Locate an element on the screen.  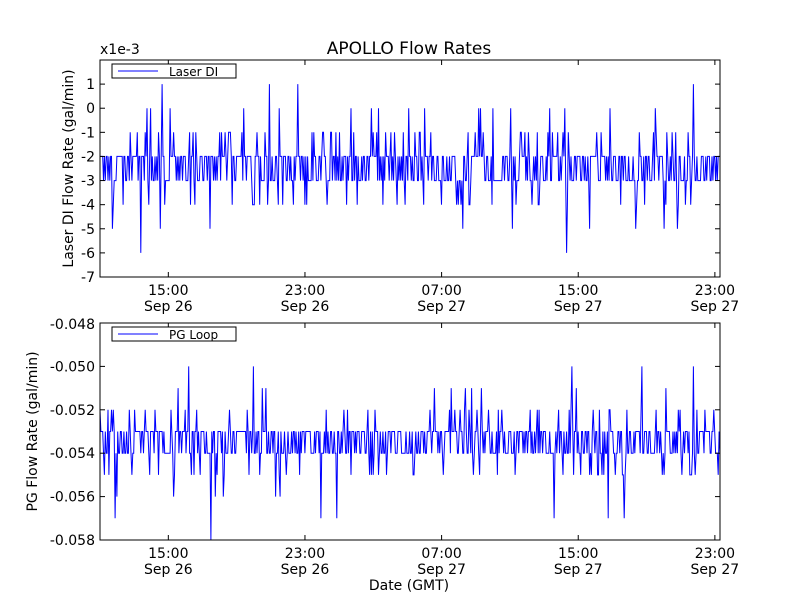
y-offset-label: x1e-3 is located at coordinates (120, 50).